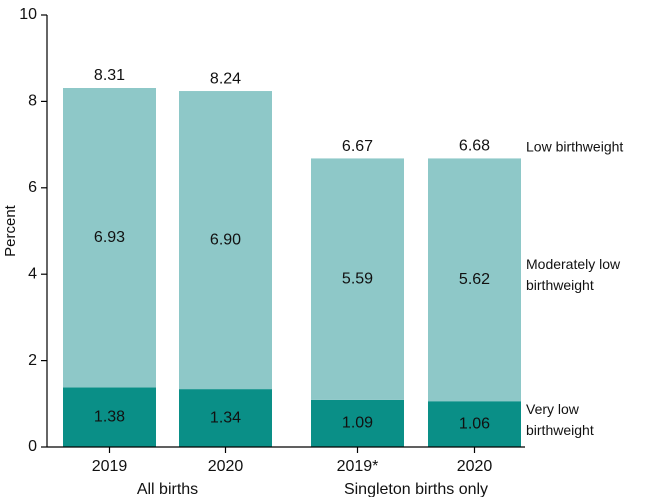  What do you see at coordinates (32, 101) in the screenshot?
I see `y-tick-label: 8` at bounding box center [32, 101].